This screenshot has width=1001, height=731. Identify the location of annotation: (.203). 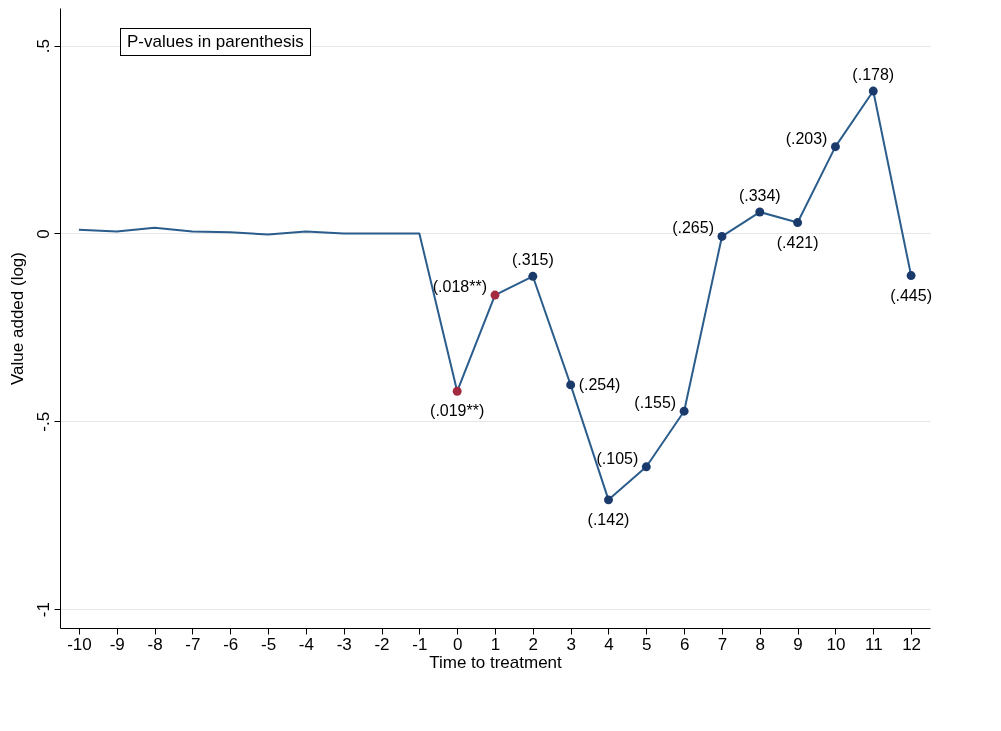
(806, 138).